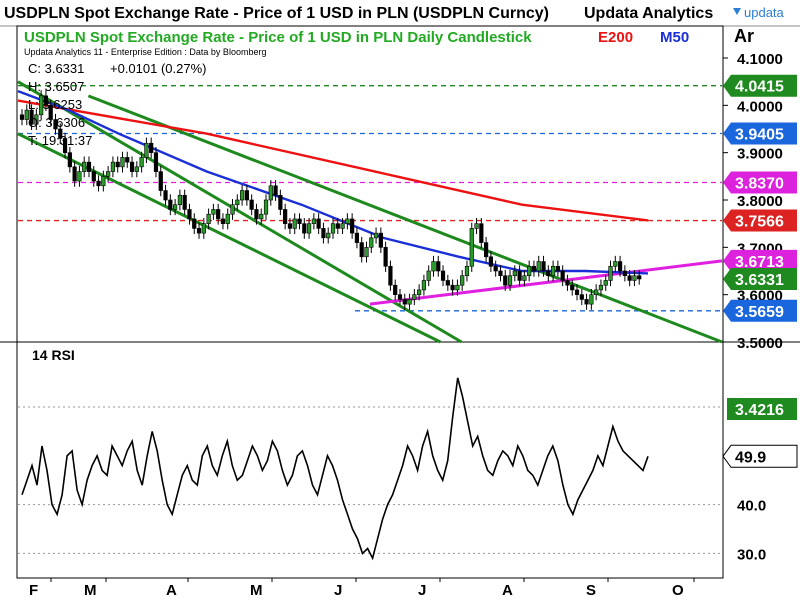 The height and width of the screenshot is (600, 800). I want to click on level-badge: 3.8370, so click(760, 182).